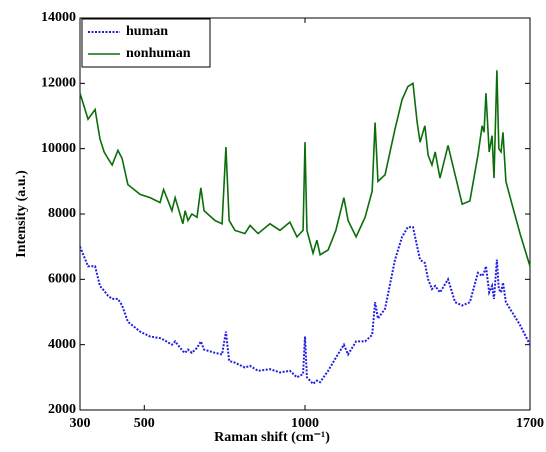  Describe the element at coordinates (58, 148) in the screenshot. I see `y-tick-label: 10000` at that location.